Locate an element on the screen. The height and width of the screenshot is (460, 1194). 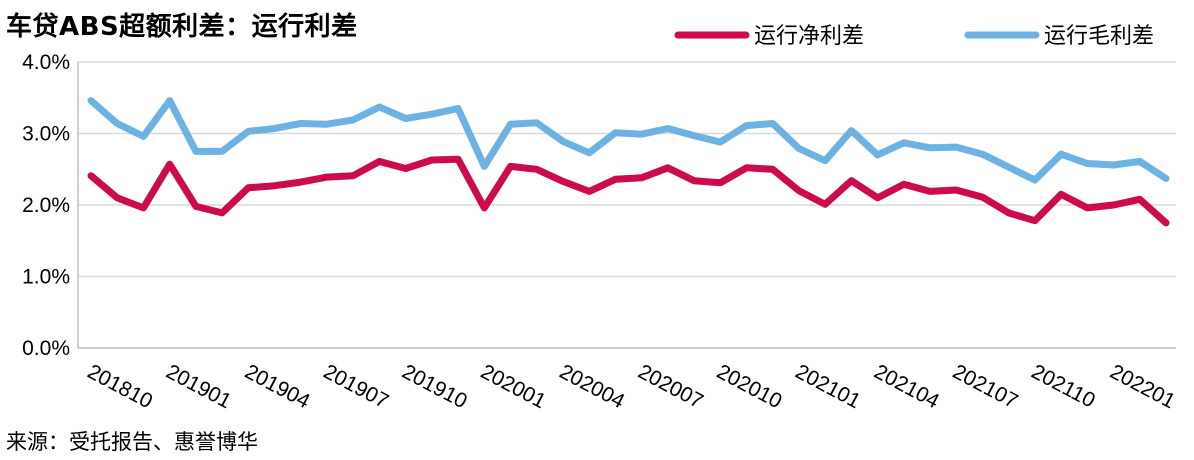
legend: 运行净利差 运行毛利差 is located at coordinates (914, 36).